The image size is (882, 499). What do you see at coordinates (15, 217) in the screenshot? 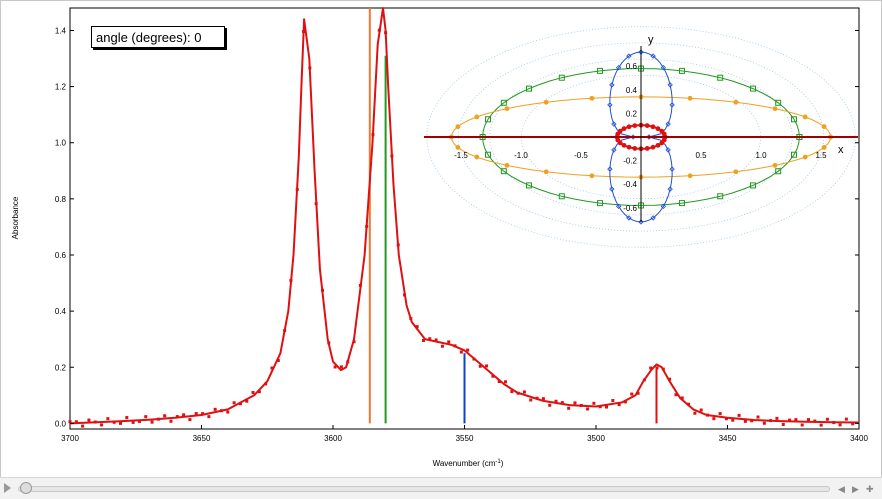
I see `y-axis-label: Absorbance` at bounding box center [15, 217].